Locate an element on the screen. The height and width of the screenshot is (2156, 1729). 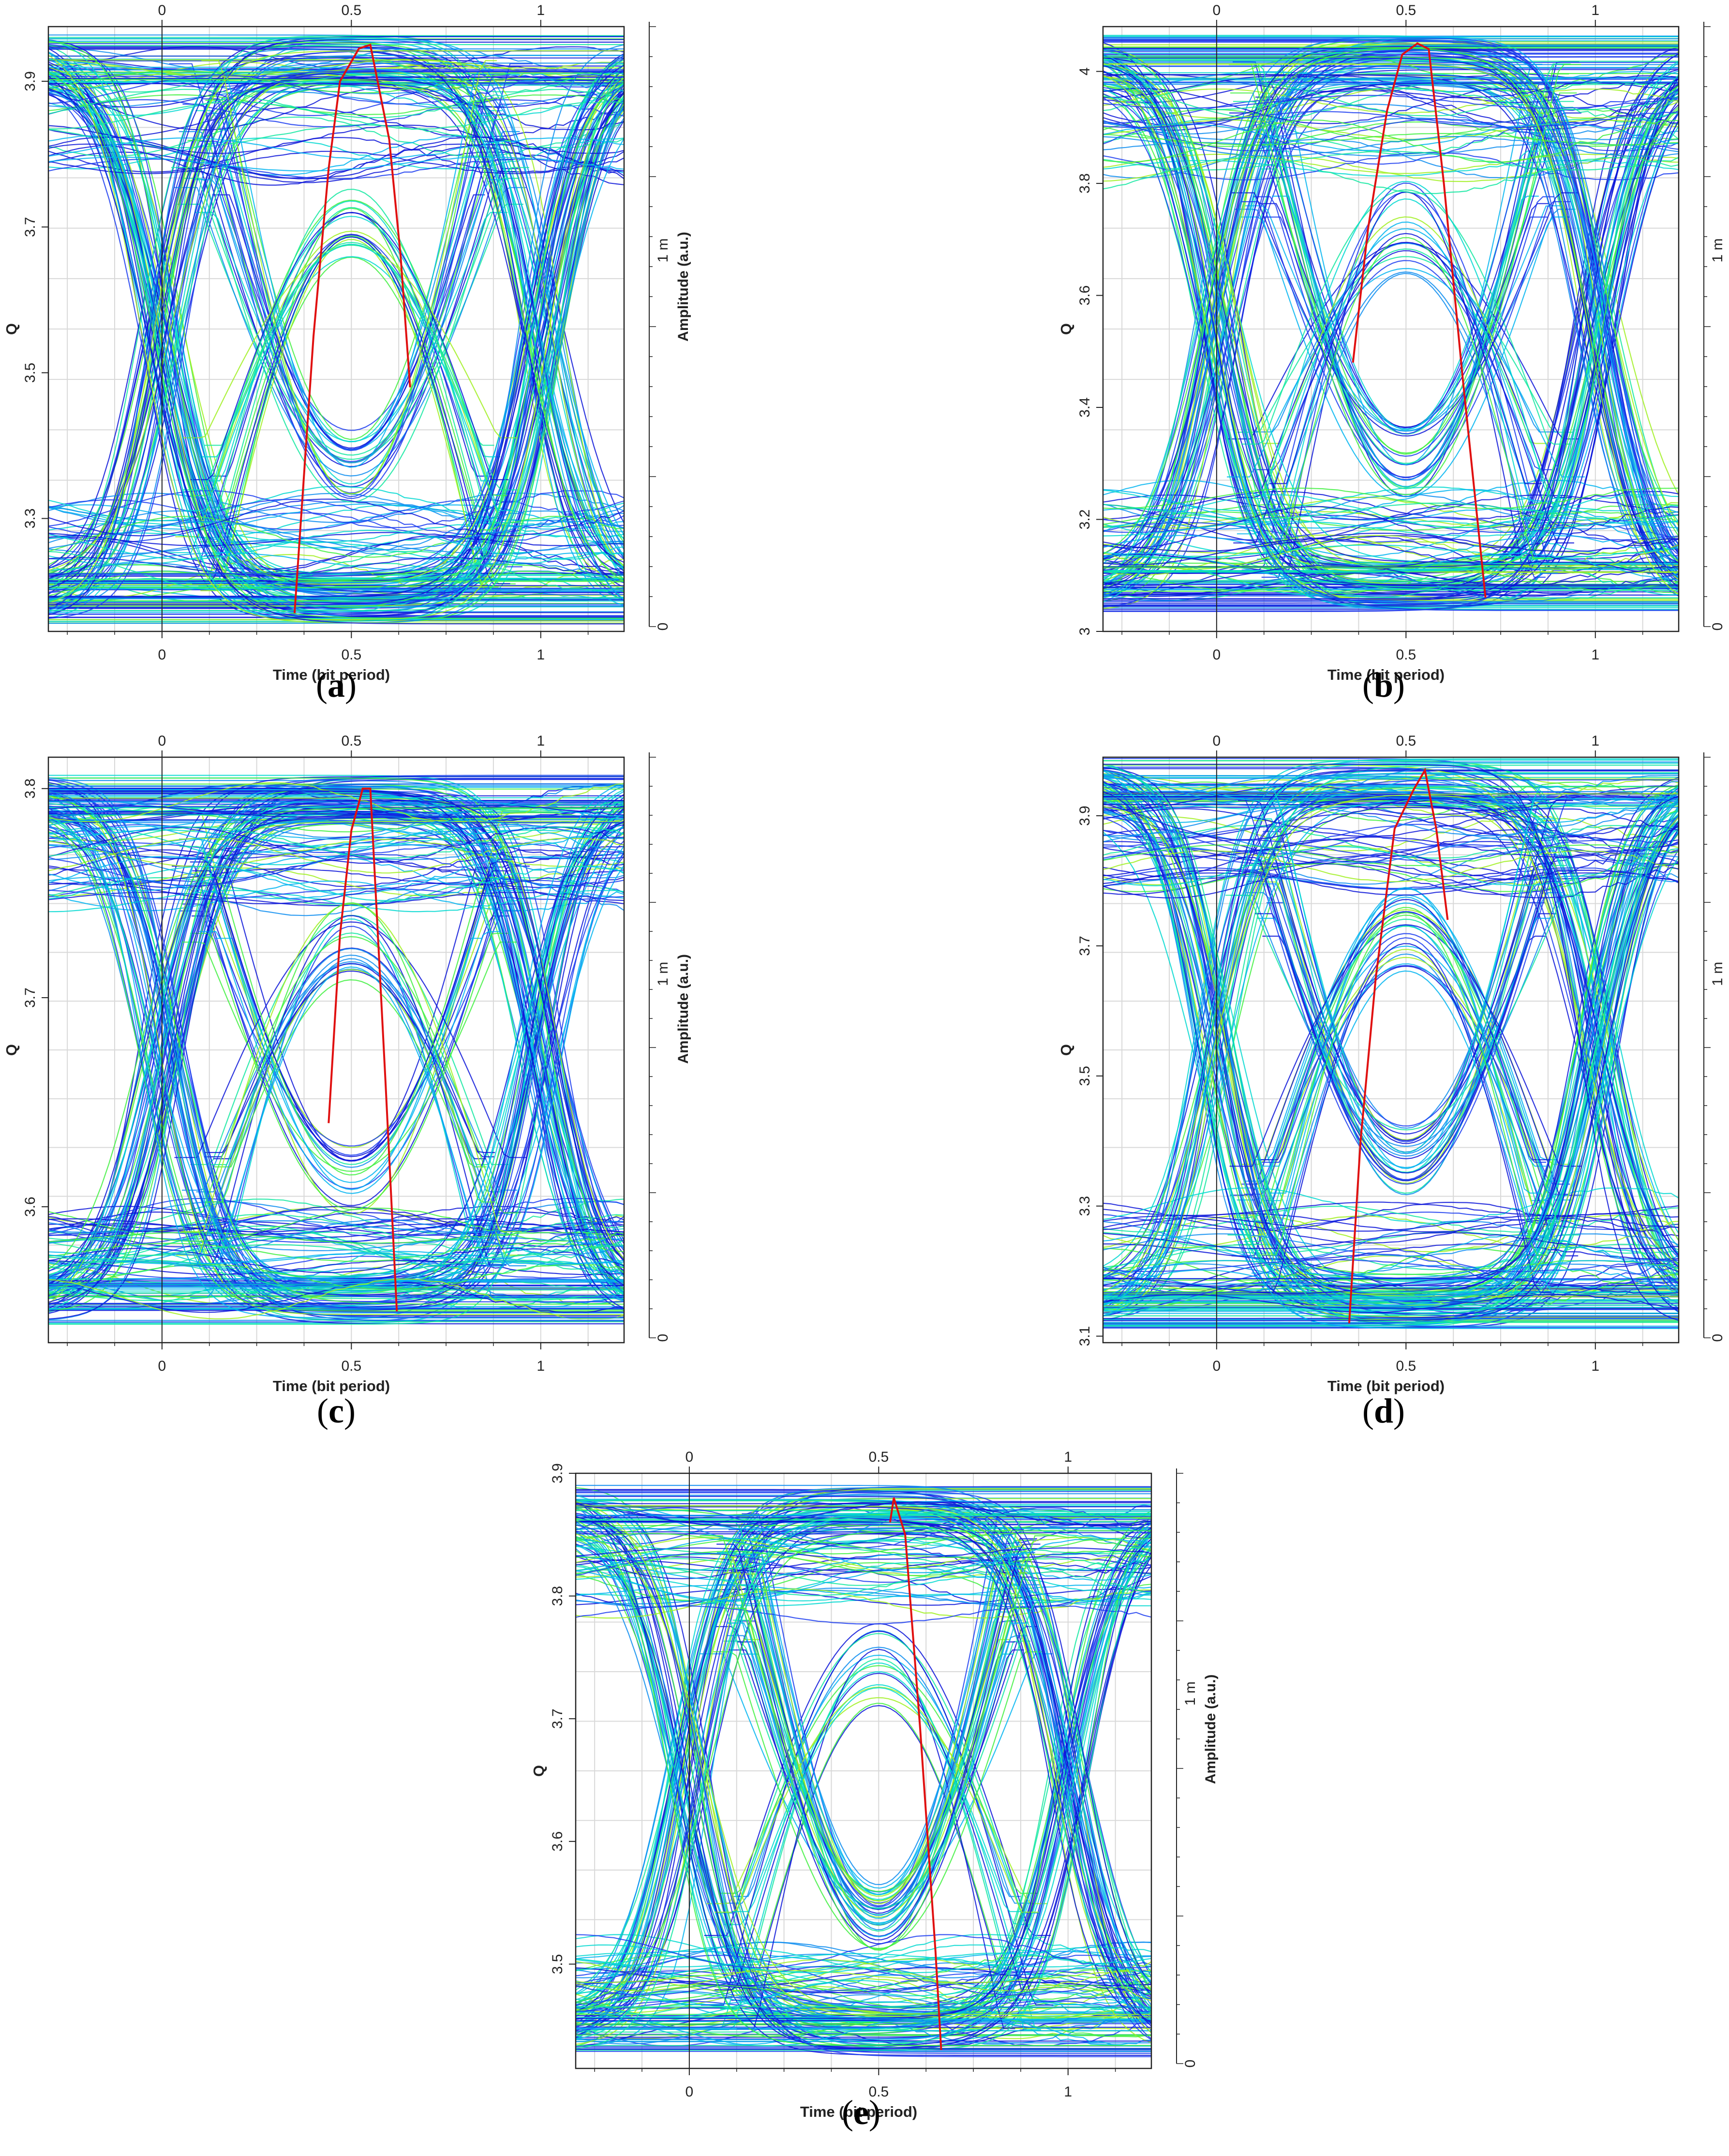
x-tick-label: 0 is located at coordinates (1217, 655).